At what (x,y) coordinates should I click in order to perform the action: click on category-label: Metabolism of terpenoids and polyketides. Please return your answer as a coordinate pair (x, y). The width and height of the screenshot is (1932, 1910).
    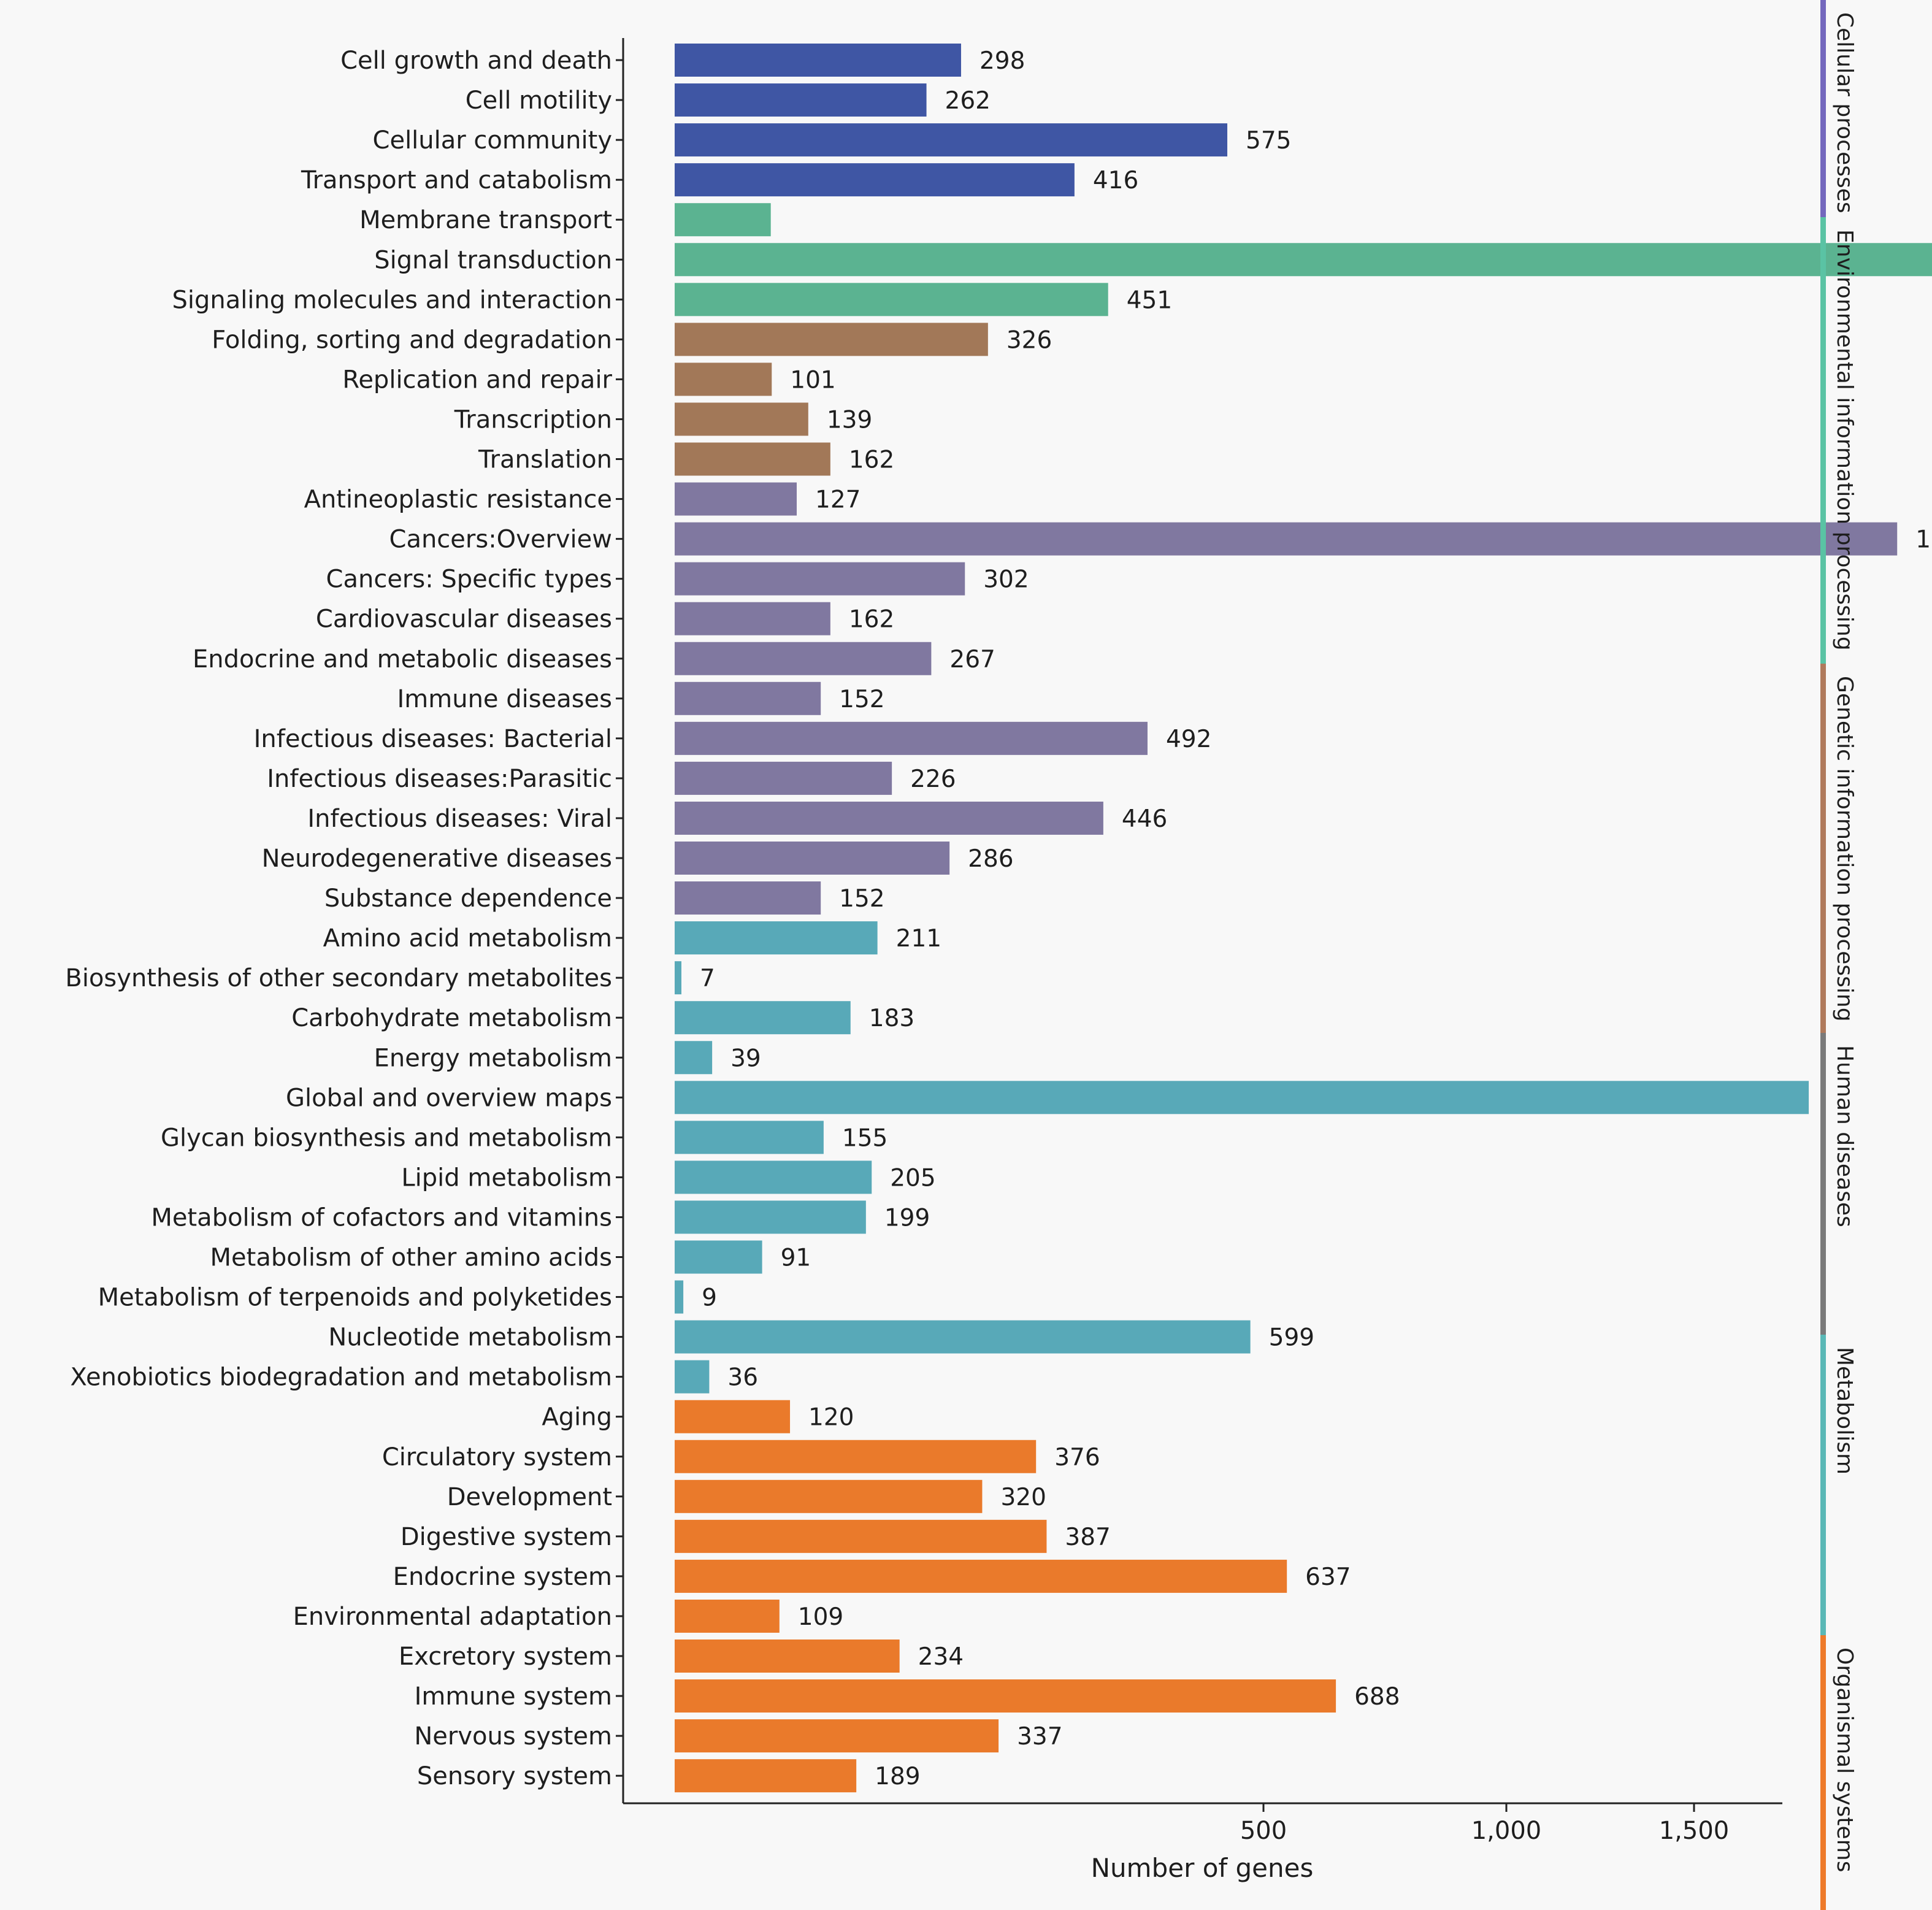
    Looking at the image, I should click on (355, 1298).